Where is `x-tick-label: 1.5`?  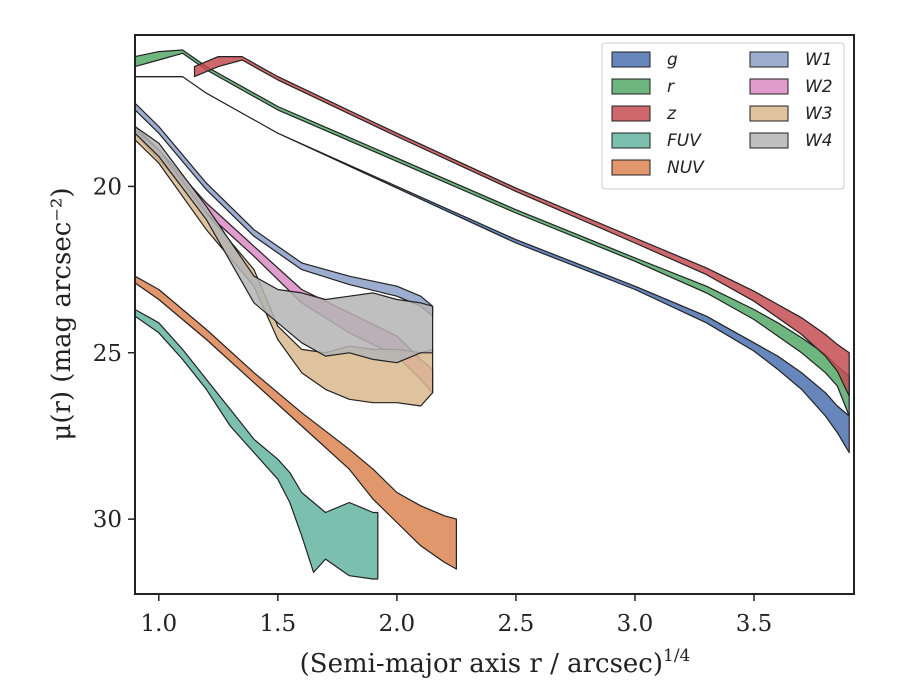 x-tick-label: 1.5 is located at coordinates (278, 624).